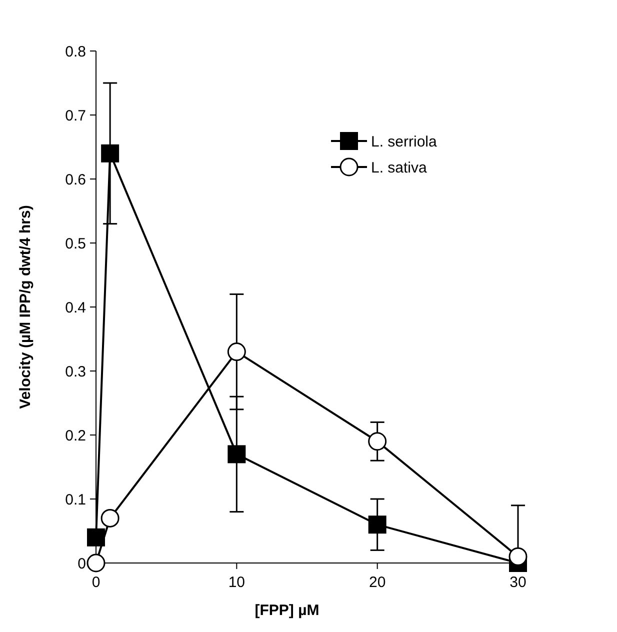 The image size is (617, 632). I want to click on x-tick-label: 0, so click(96, 582).